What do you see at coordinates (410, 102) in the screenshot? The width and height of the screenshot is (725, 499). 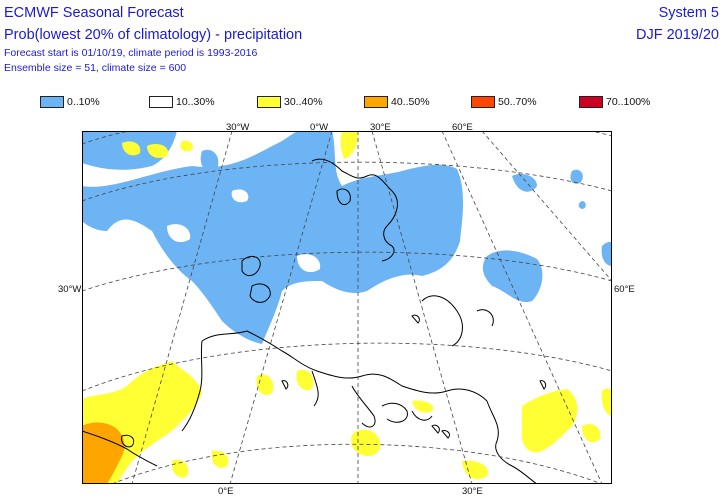 I see `legend-label: 40..50%` at bounding box center [410, 102].